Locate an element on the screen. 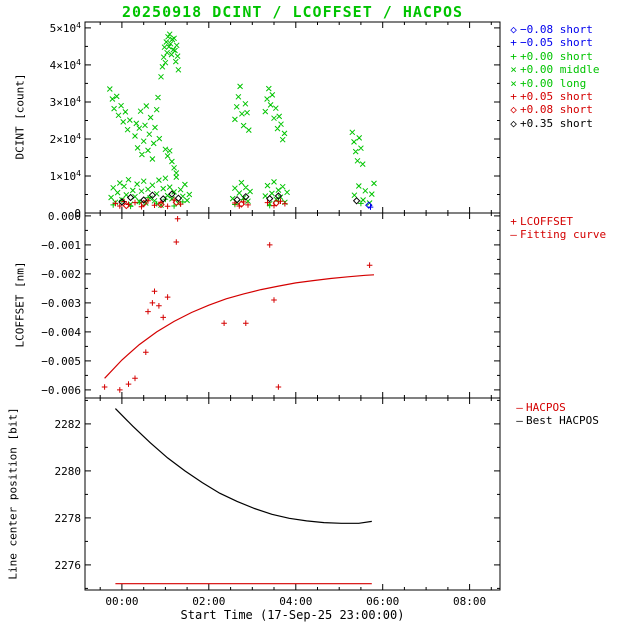 The image size is (640, 640). legend-label: +0.35 short is located at coordinates (556, 123).